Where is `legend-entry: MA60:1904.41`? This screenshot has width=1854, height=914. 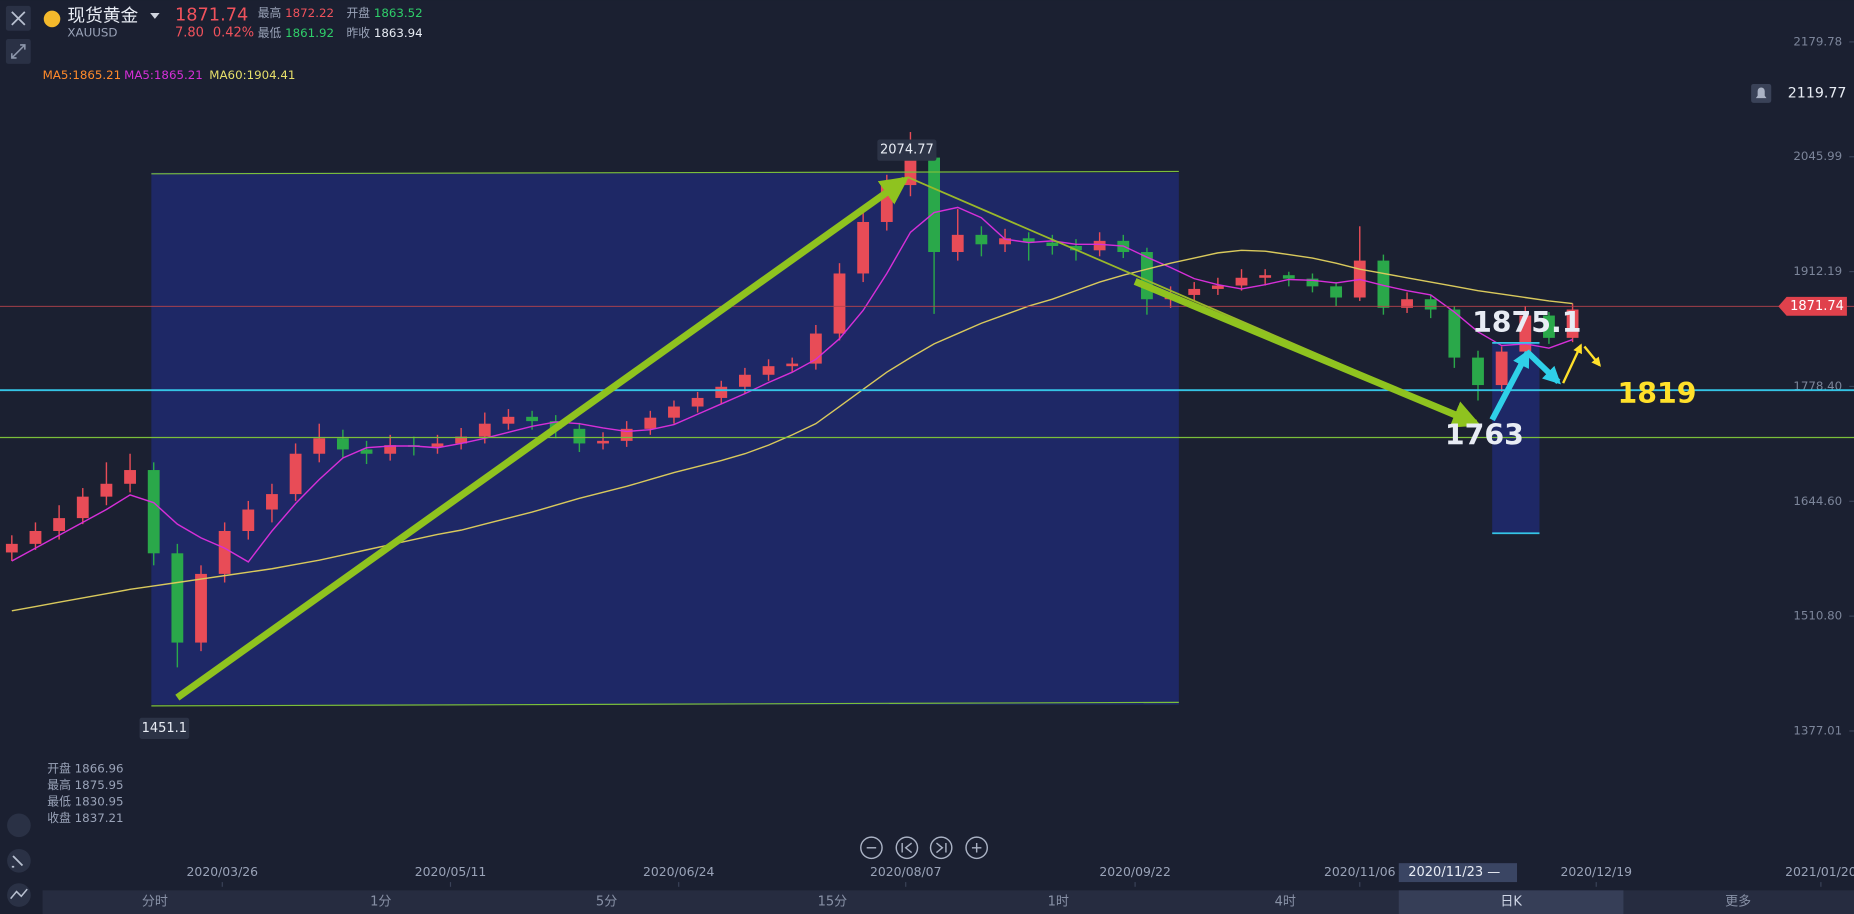
legend-entry: MA60:1904.41 is located at coordinates (252, 75).